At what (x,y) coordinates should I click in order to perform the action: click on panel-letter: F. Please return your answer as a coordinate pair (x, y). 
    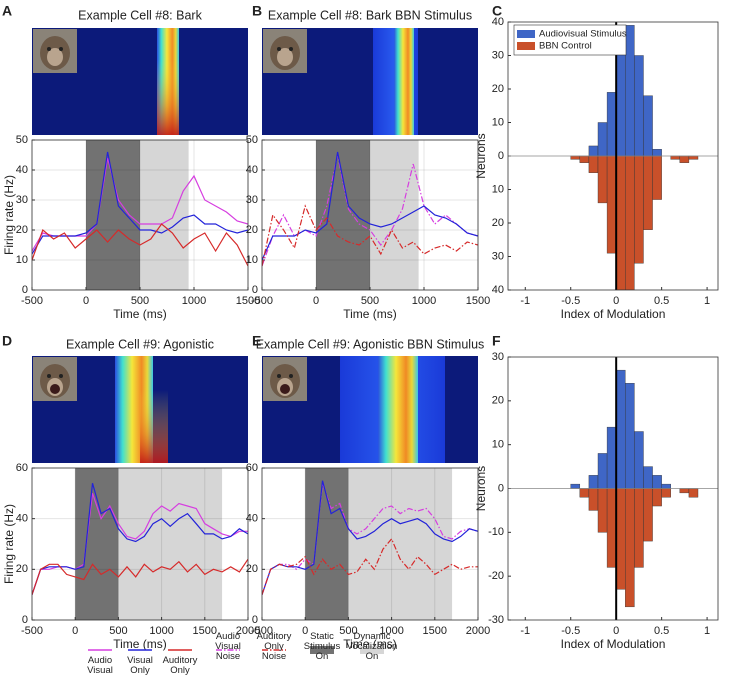
    Looking at the image, I should click on (496, 341).